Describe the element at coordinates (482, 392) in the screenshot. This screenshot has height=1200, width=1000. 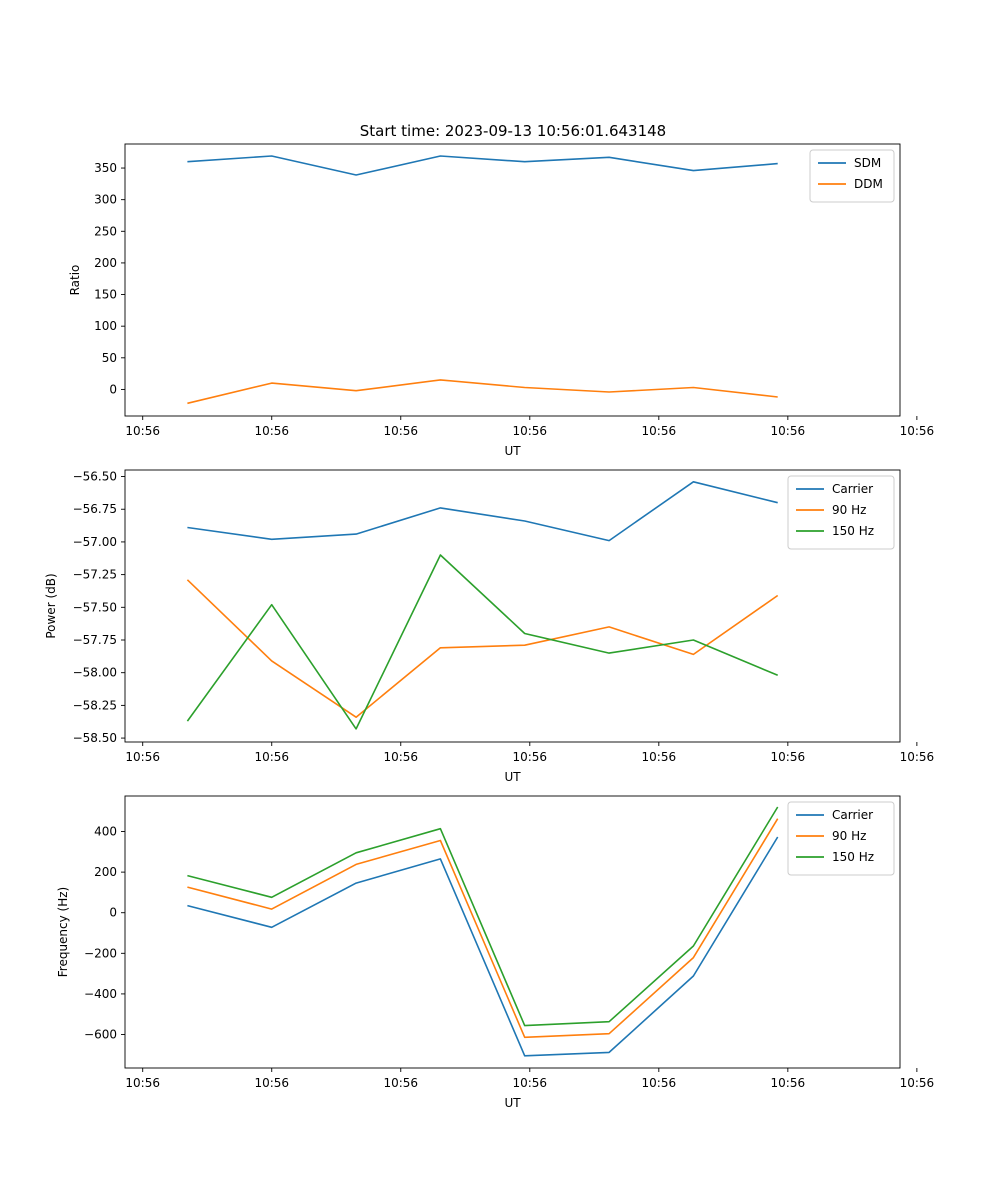
I see `series-line-ddm` at that location.